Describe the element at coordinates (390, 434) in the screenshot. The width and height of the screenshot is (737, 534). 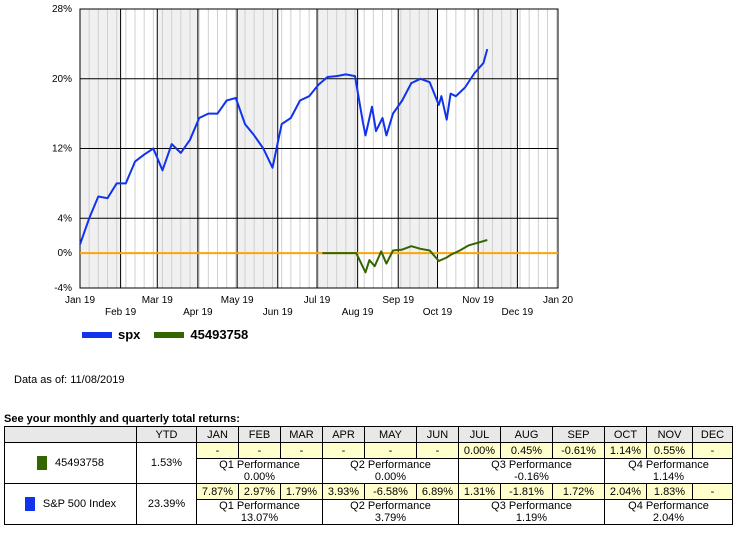
I see `header-may: MAY` at that location.